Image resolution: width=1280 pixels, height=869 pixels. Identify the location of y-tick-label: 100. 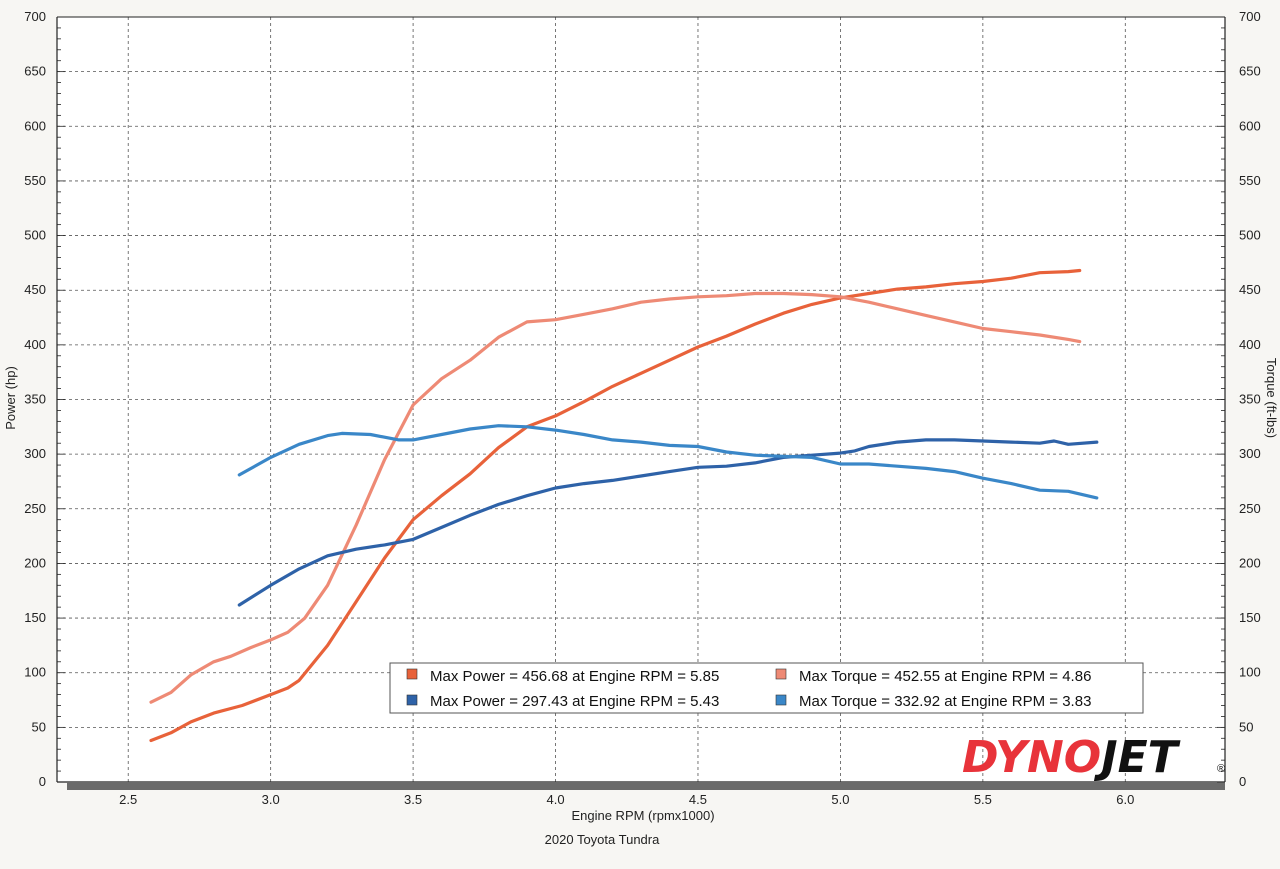
(35, 672).